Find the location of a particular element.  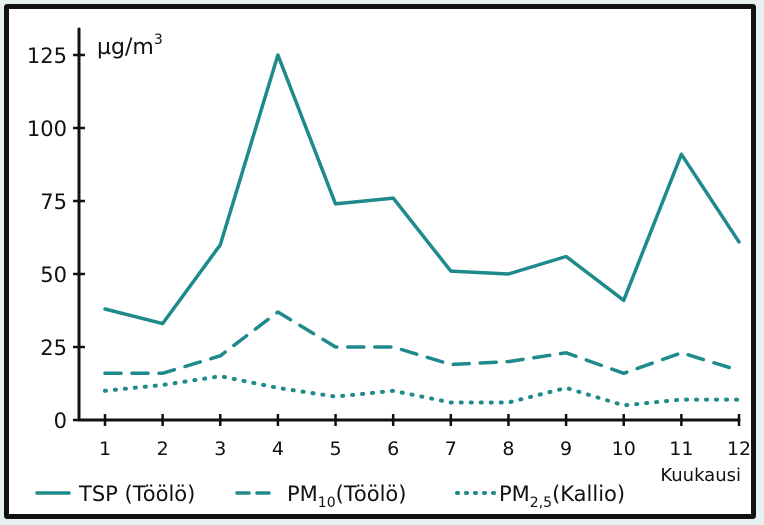

series-line-dashed is located at coordinates (422, 343).